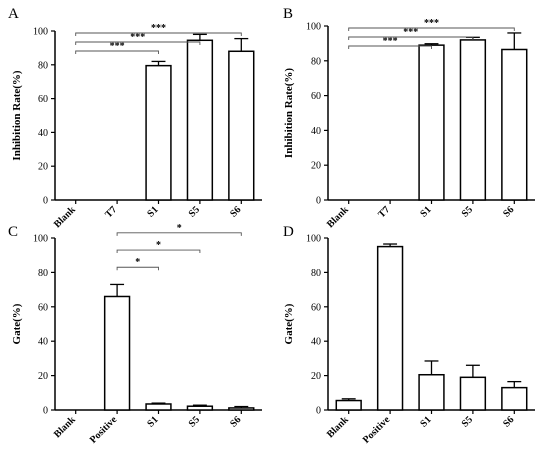  What do you see at coordinates (288, 14) in the screenshot?
I see `panel-letter: B` at bounding box center [288, 14].